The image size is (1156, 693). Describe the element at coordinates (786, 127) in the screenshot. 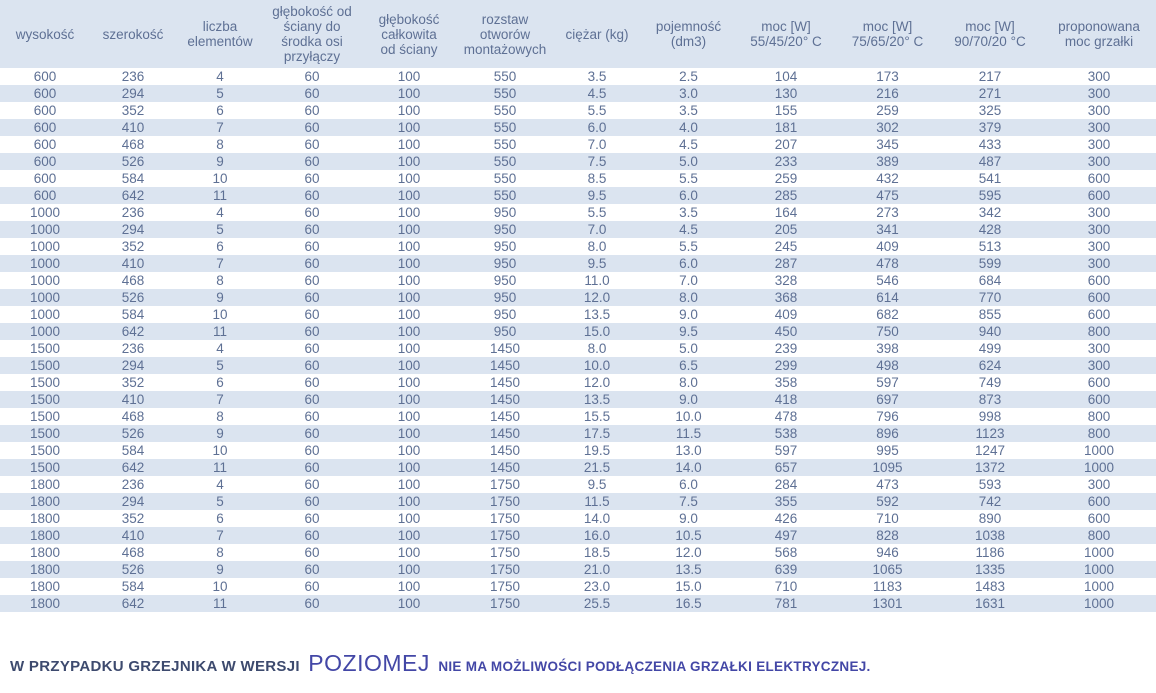

I see `table-cell: 181` at that location.